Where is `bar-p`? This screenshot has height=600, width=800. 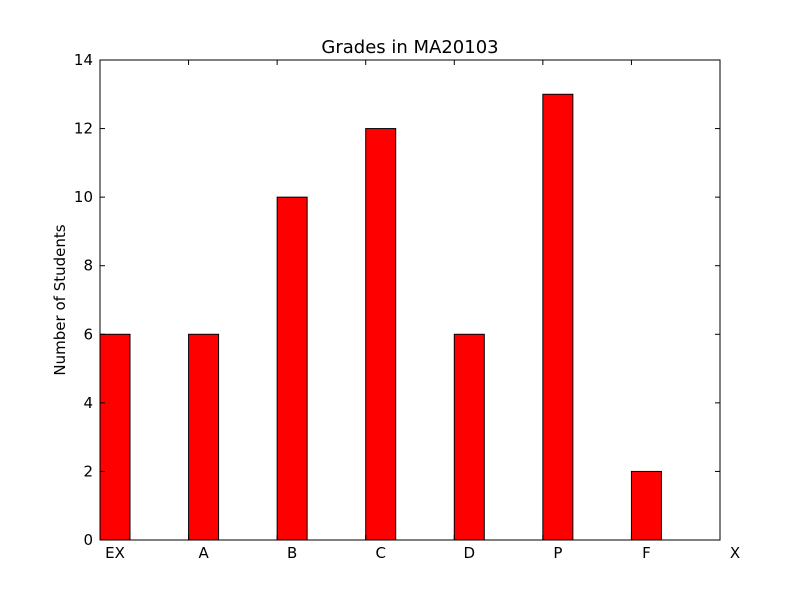
bar-p is located at coordinates (558, 317).